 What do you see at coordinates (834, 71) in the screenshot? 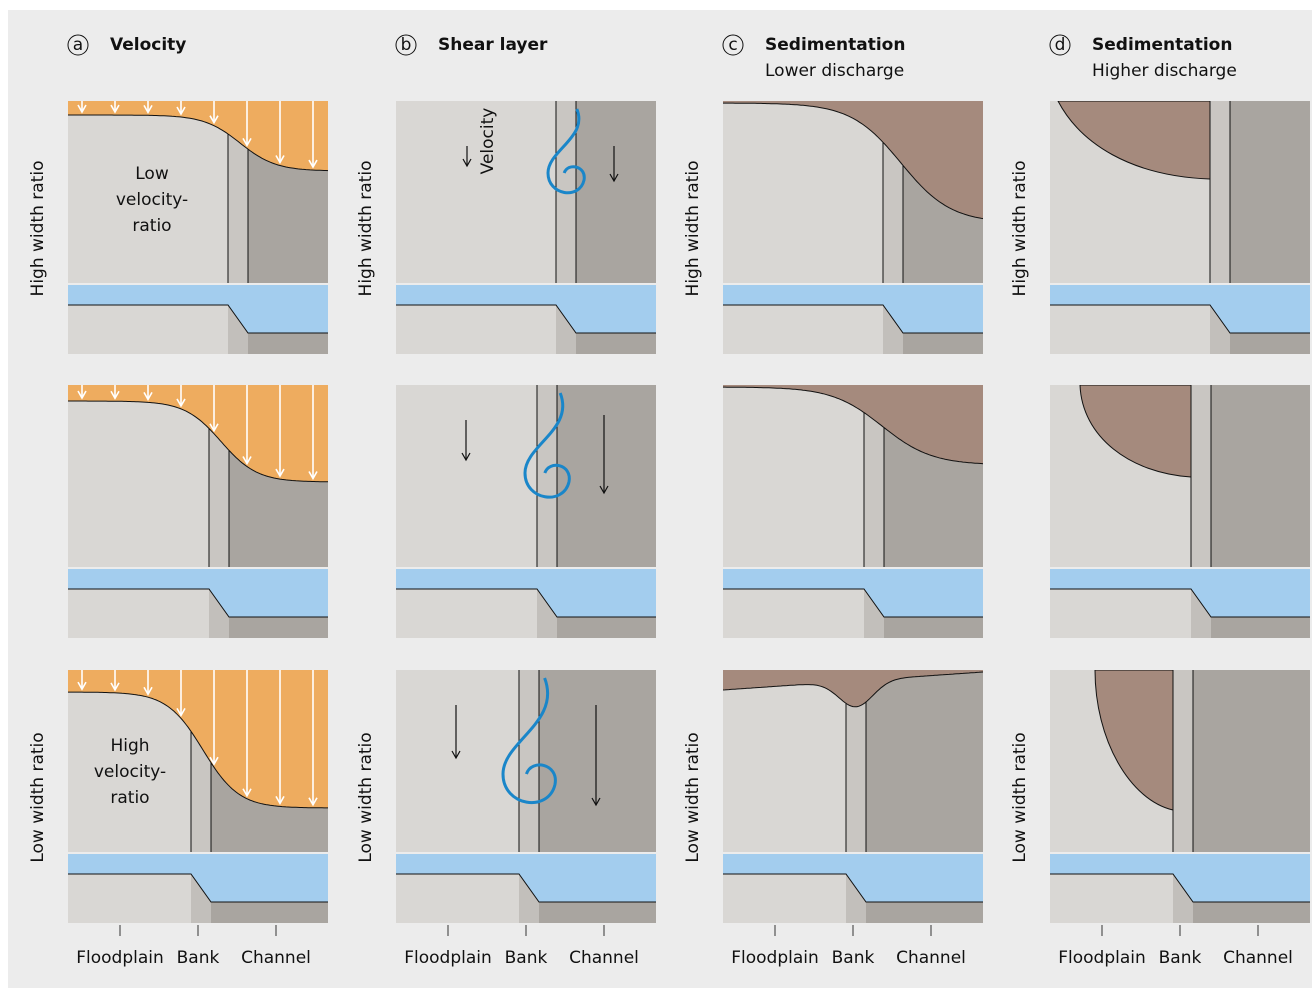
I see `panel-subtitle: Lower discharge` at bounding box center [834, 71].